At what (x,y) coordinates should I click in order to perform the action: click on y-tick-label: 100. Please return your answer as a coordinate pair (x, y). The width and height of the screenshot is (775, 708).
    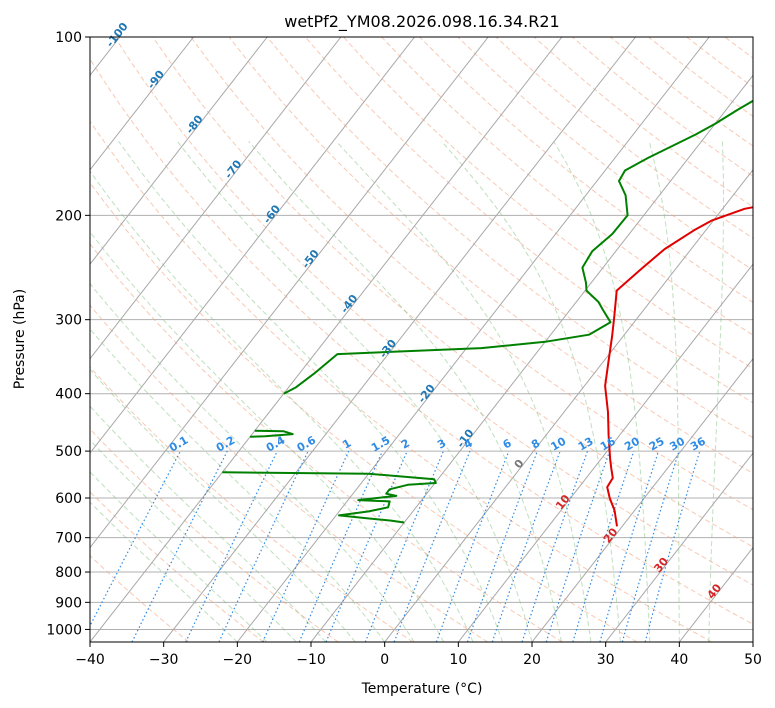
    Looking at the image, I should click on (68, 38).